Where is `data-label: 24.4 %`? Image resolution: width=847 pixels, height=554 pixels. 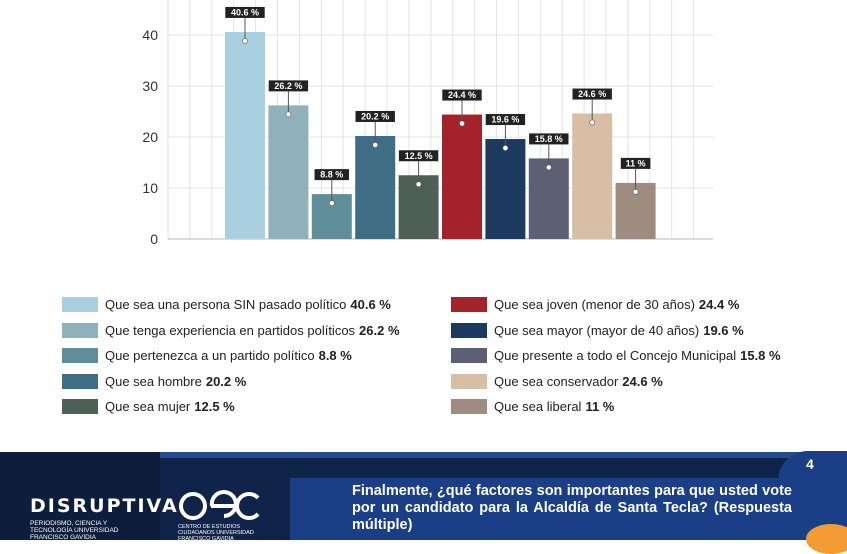 data-label: 24.4 % is located at coordinates (462, 95).